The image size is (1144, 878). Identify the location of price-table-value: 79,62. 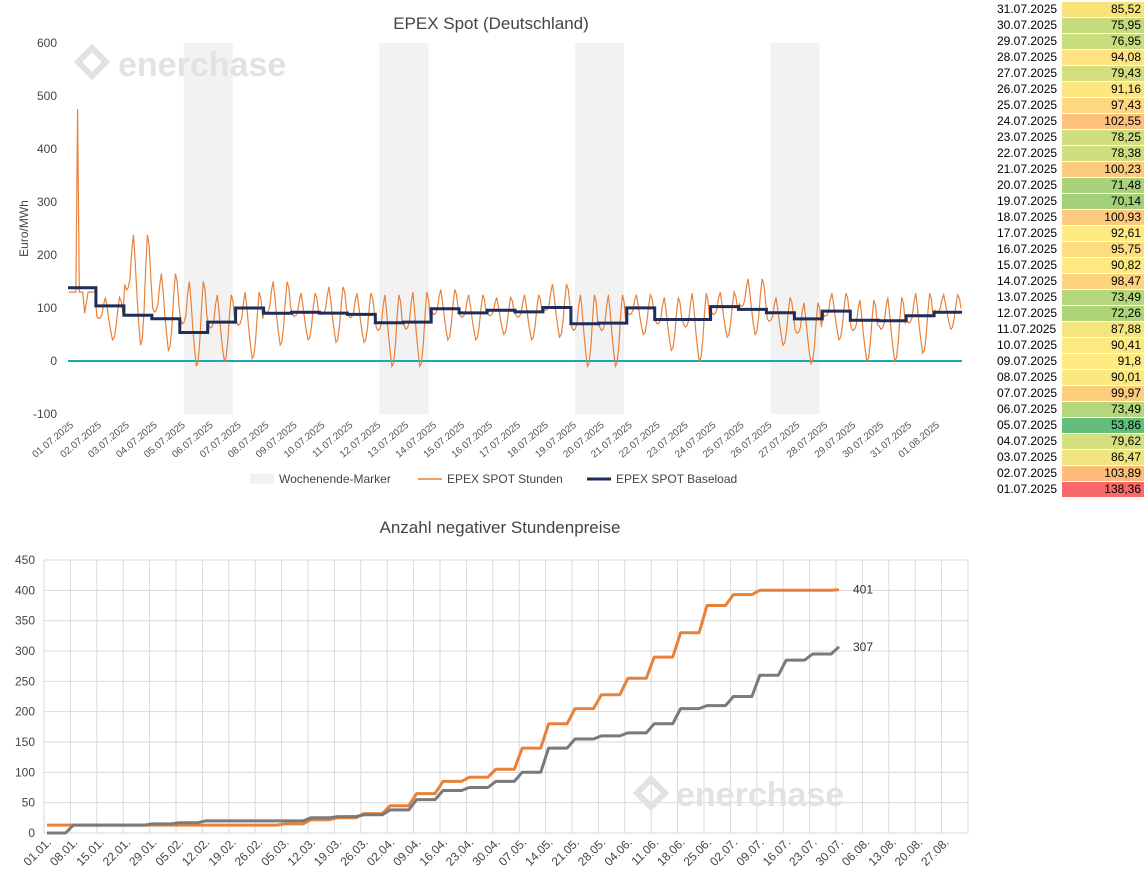
(1103, 441).